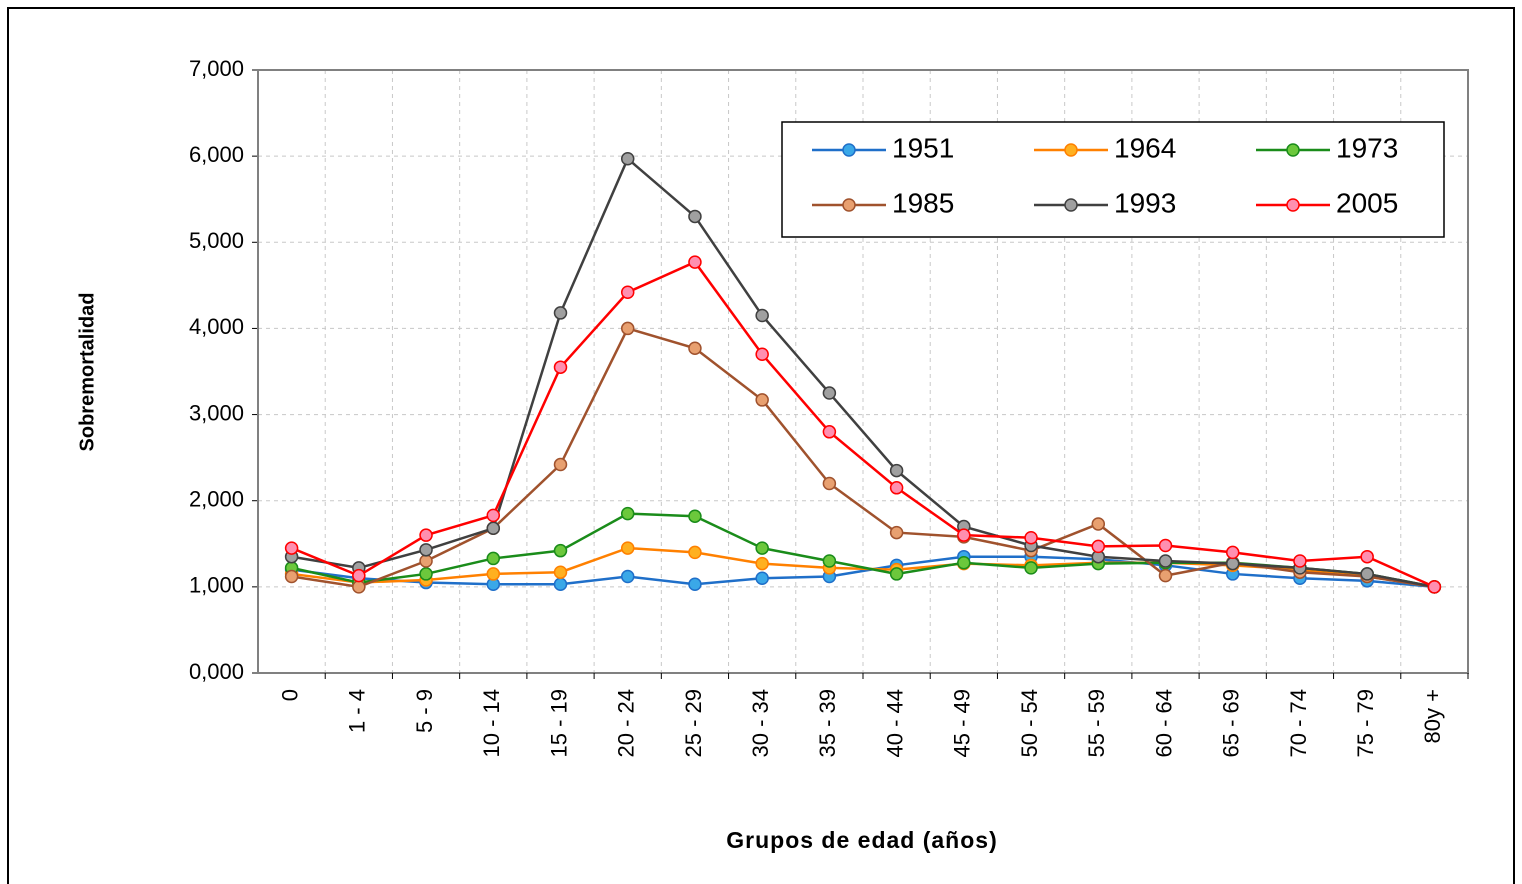 This screenshot has height=884, width=1522. I want to click on legend-label: 1951, so click(923, 147).